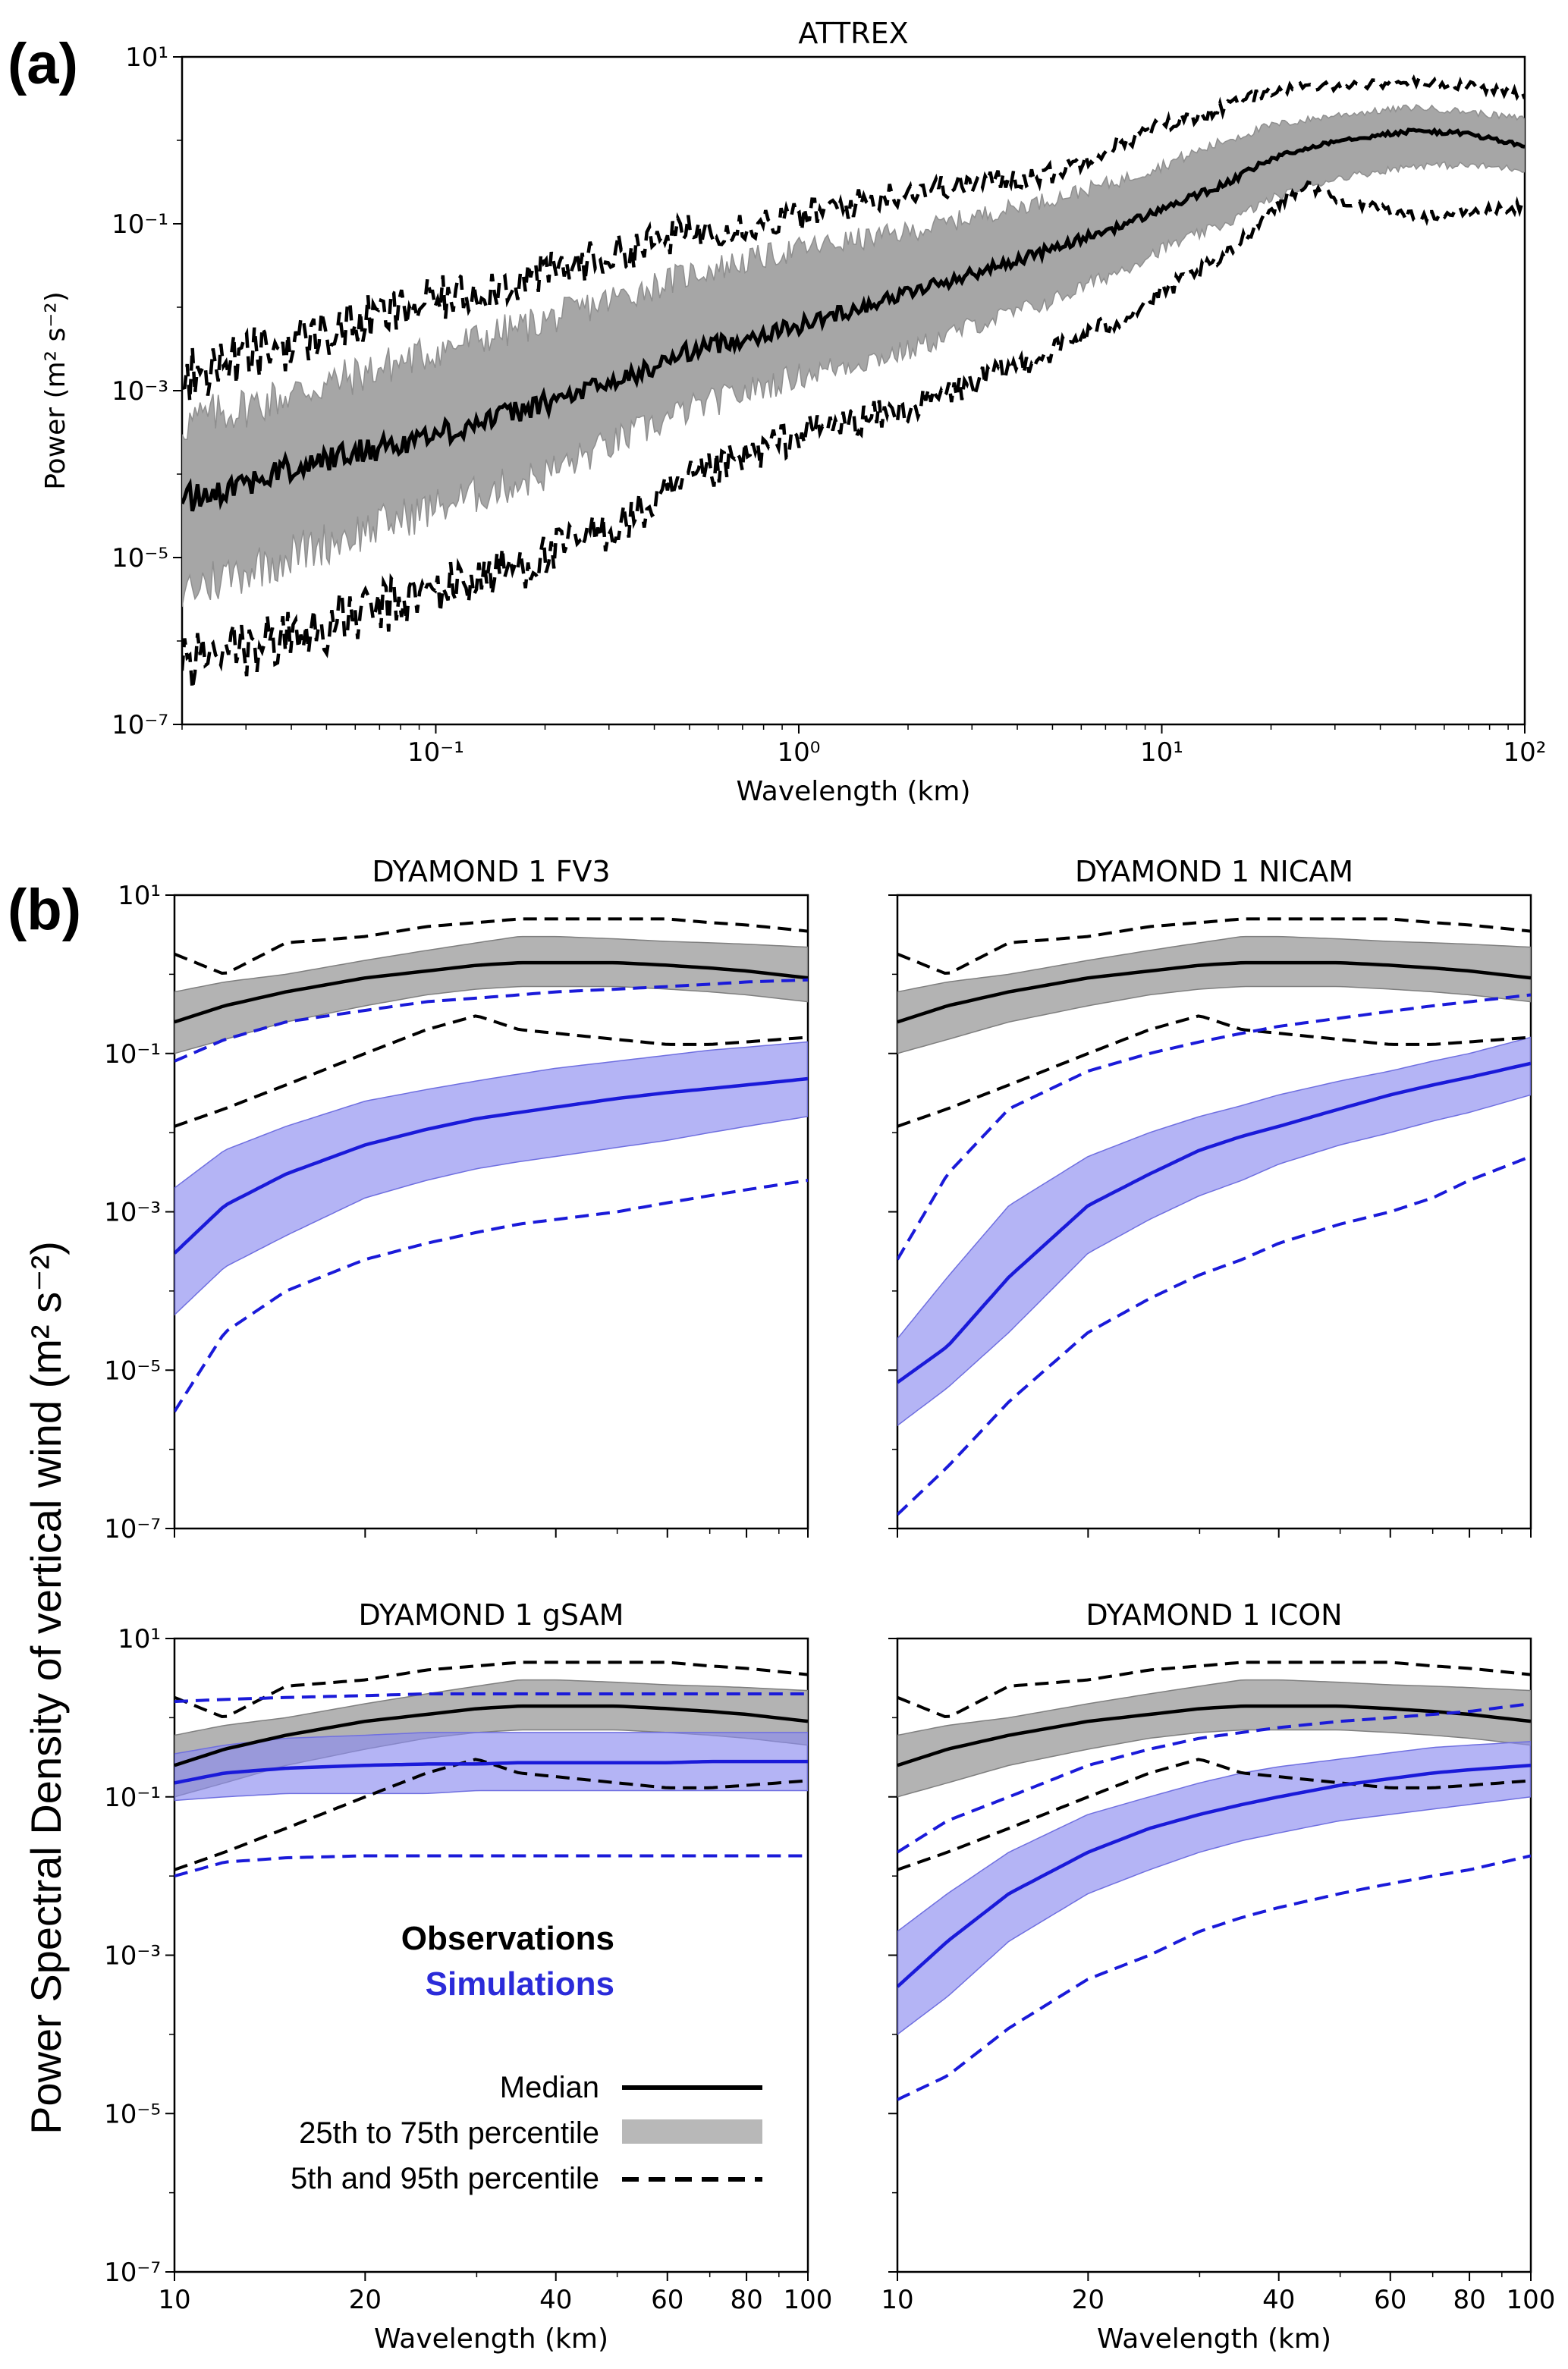 The image size is (1568, 2369). I want to click on icon-xtick-label-3: 60, so click(1390, 2300).